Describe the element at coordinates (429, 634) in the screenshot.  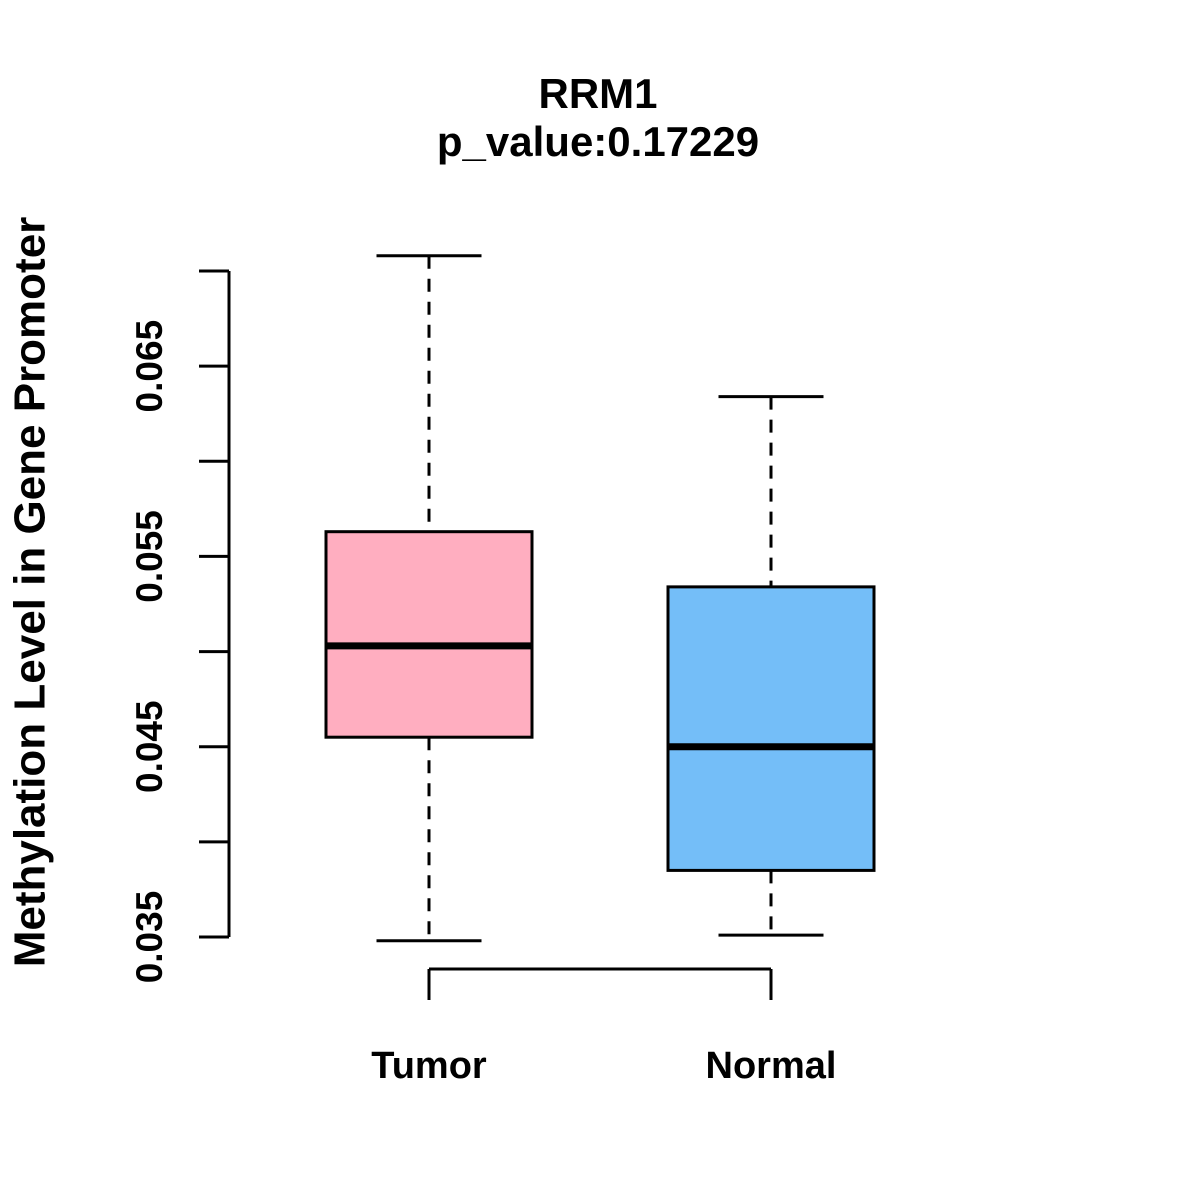
I see `box-tumor` at that location.